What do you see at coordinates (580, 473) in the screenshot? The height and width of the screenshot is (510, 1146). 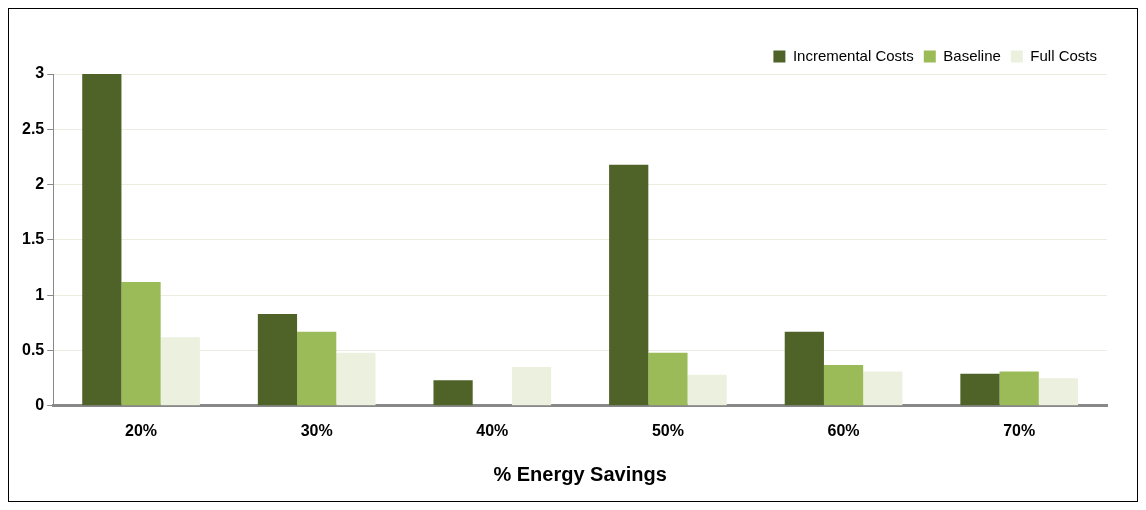 I see `x-axis-title: % Energy Savings` at bounding box center [580, 473].